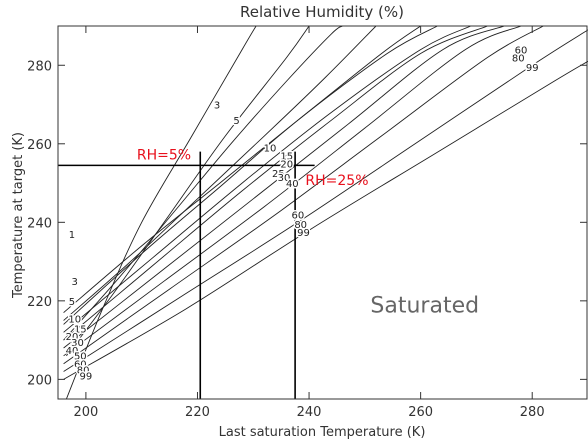 Image resolution: width=588 pixels, height=443 pixels. Describe the element at coordinates (39, 66) in the screenshot. I see `y-tick-label: 280` at that location.